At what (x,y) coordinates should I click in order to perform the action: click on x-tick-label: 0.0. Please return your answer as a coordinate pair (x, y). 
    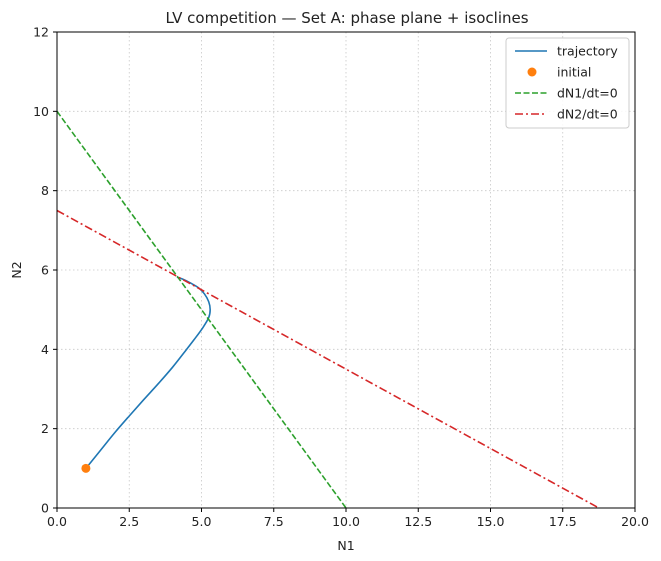
    Looking at the image, I should click on (57, 521).